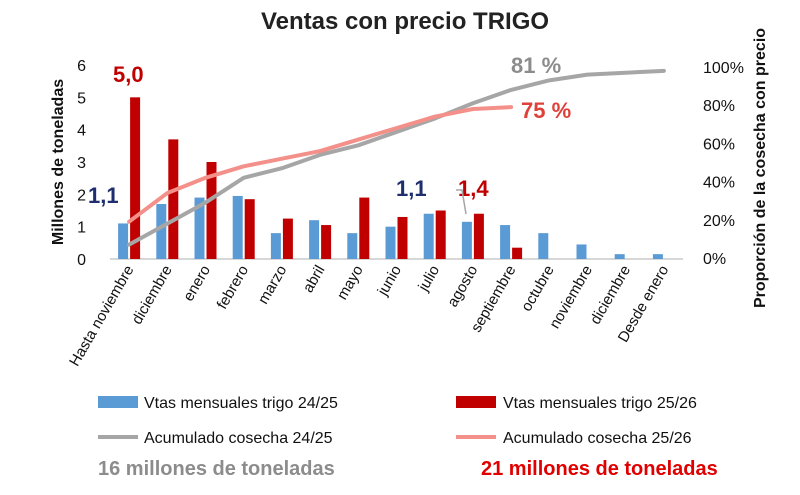 This screenshot has width=800, height=495. What do you see at coordinates (714, 259) in the screenshot?
I see `y2-tick-label: 0%` at bounding box center [714, 259].